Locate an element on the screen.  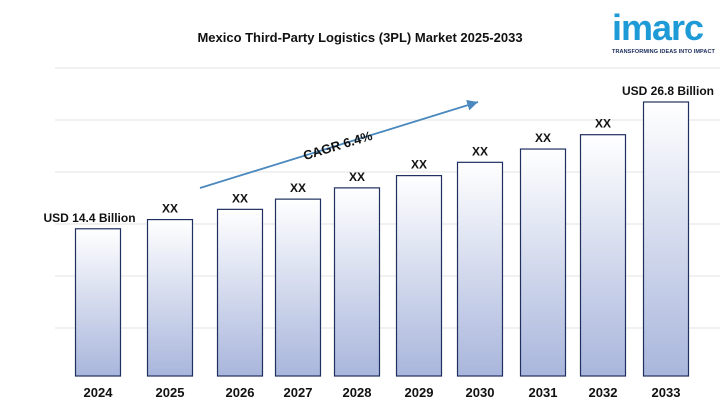
x-tick-2032: 2032 is located at coordinates (603, 392).